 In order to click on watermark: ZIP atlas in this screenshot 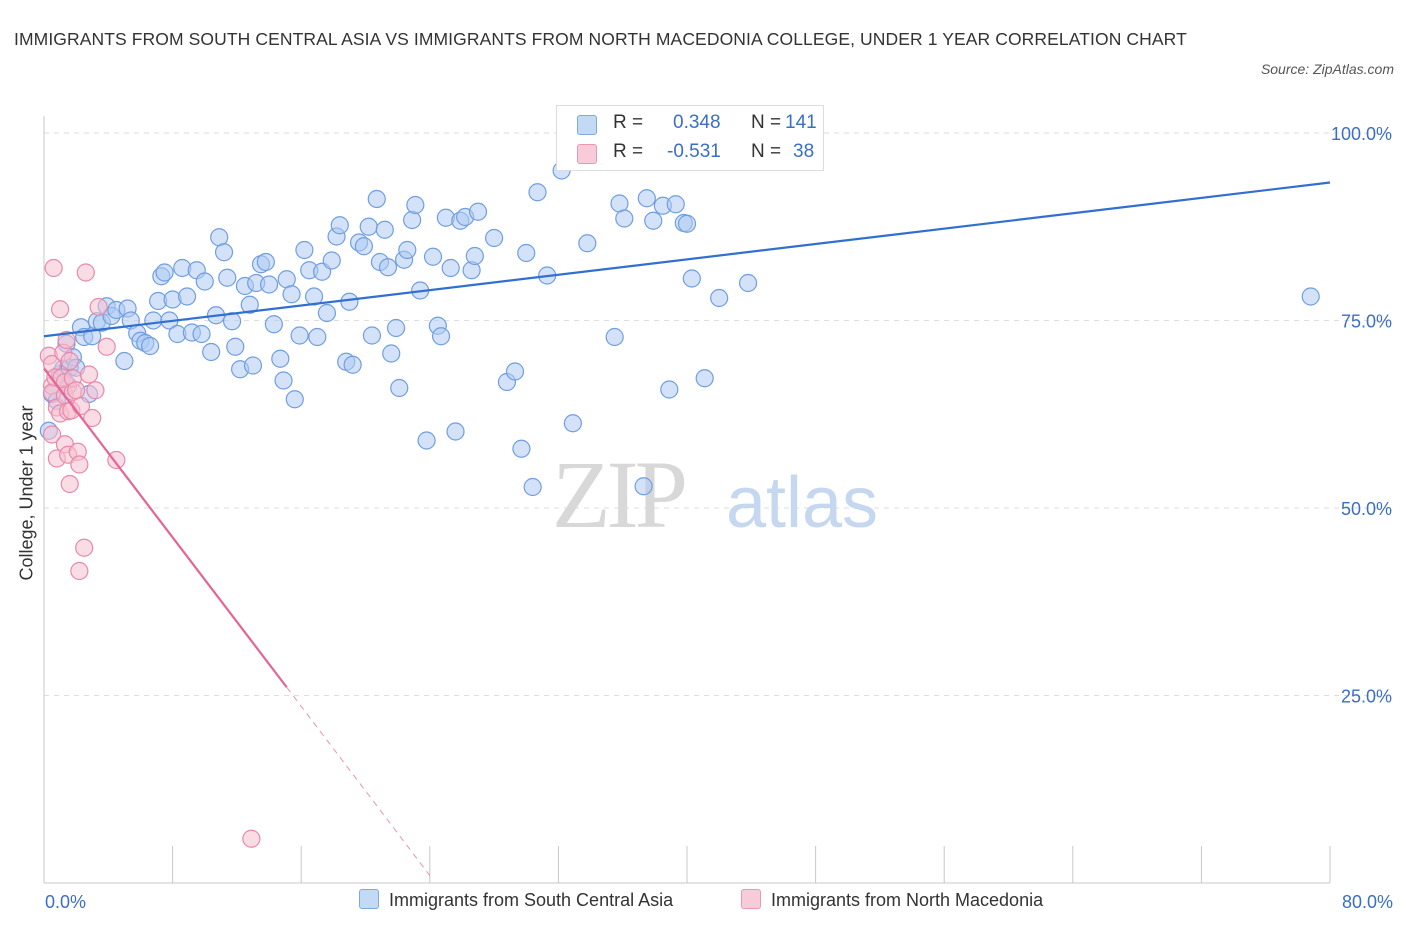, I will do `click(715, 494)`.